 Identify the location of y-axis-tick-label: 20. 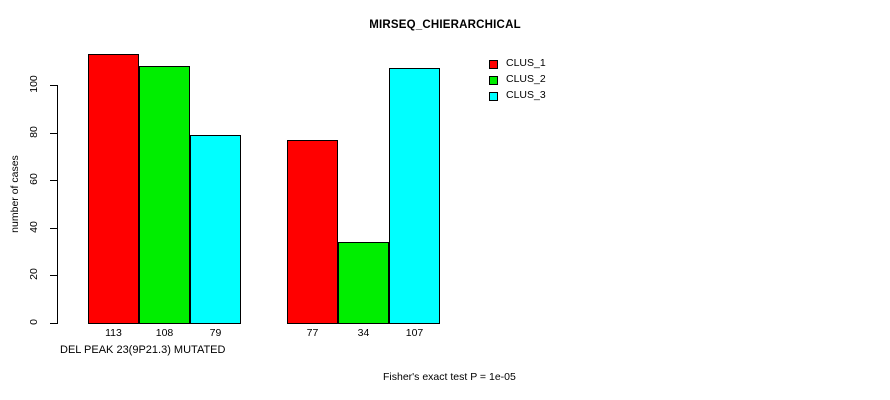
(34, 274).